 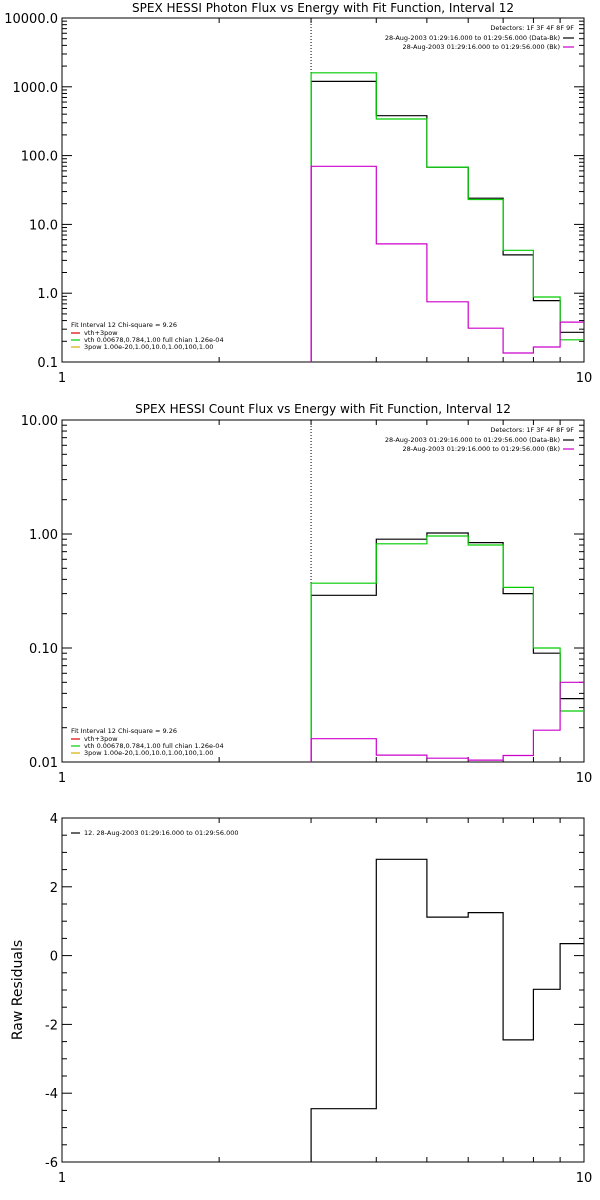 What do you see at coordinates (43, 225) in the screenshot?
I see `y-tick-label: 10.0` at bounding box center [43, 225].